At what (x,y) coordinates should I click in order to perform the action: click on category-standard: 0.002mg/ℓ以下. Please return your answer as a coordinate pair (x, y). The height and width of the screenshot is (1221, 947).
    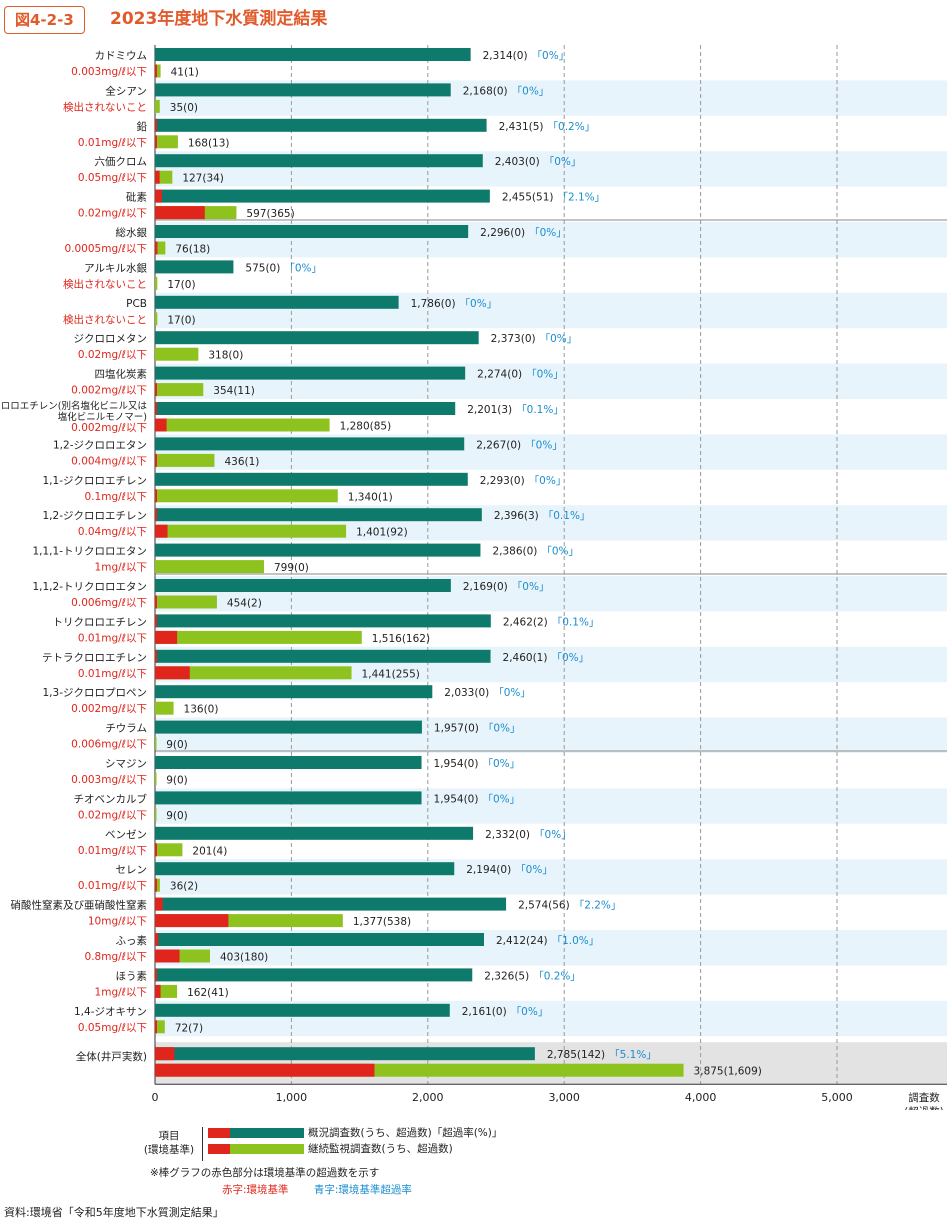
    Looking at the image, I should click on (109, 428).